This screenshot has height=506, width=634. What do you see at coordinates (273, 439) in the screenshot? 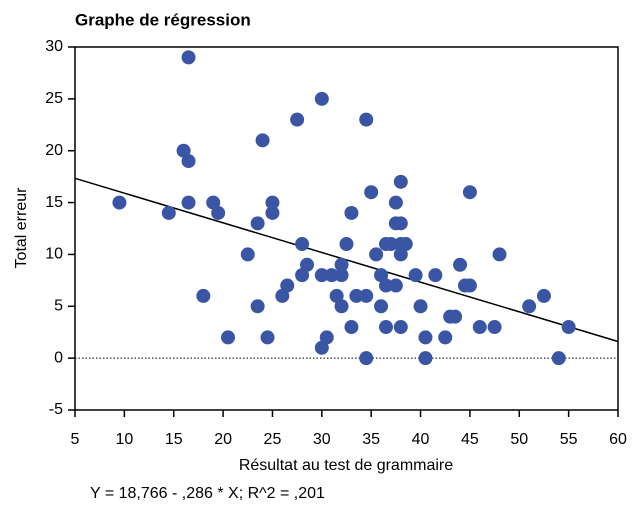
I see `x-tick-label: 25` at bounding box center [273, 439].